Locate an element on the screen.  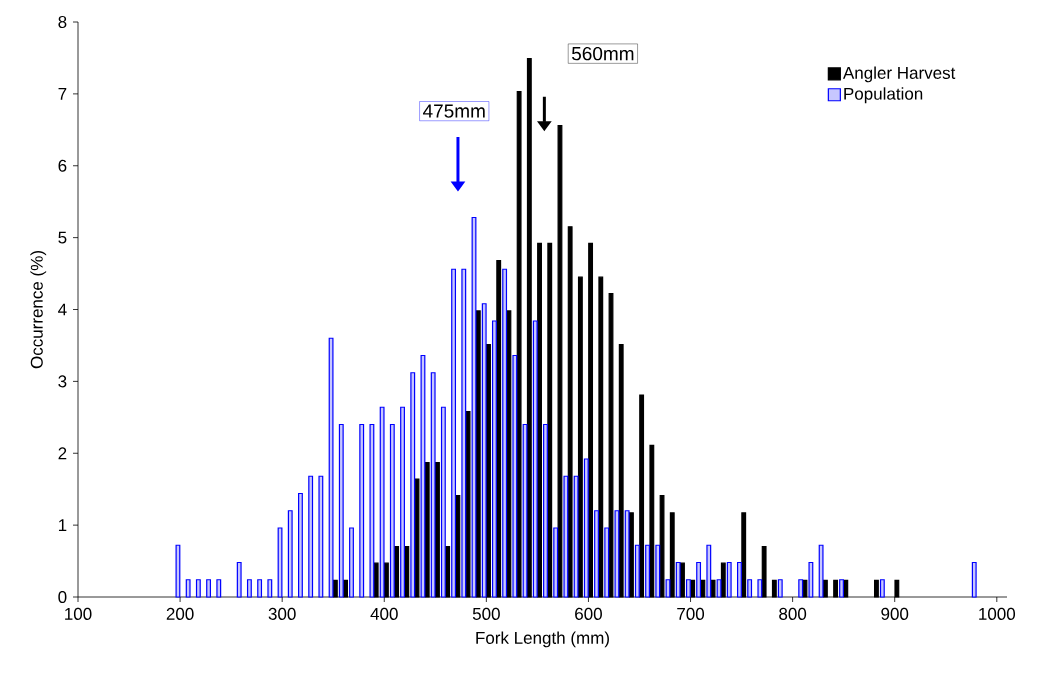
y-tick-label: 1 is located at coordinates (62, 525).